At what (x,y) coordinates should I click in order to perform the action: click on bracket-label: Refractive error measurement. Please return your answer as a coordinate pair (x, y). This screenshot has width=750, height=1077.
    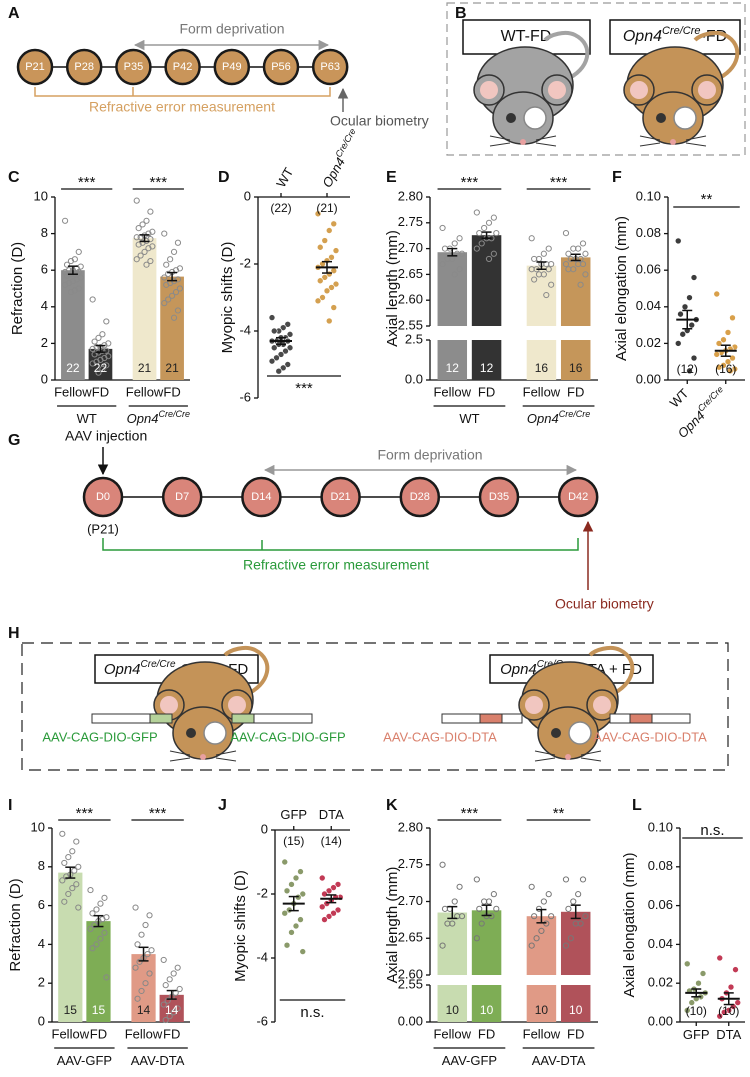
    Looking at the image, I should click on (336, 565).